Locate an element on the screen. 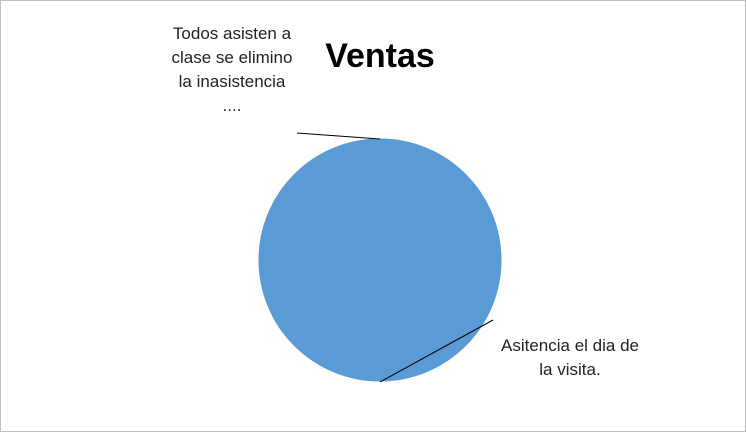 The image size is (746, 432). slice-label: Asitencia el dia de la visita. is located at coordinates (570, 357).